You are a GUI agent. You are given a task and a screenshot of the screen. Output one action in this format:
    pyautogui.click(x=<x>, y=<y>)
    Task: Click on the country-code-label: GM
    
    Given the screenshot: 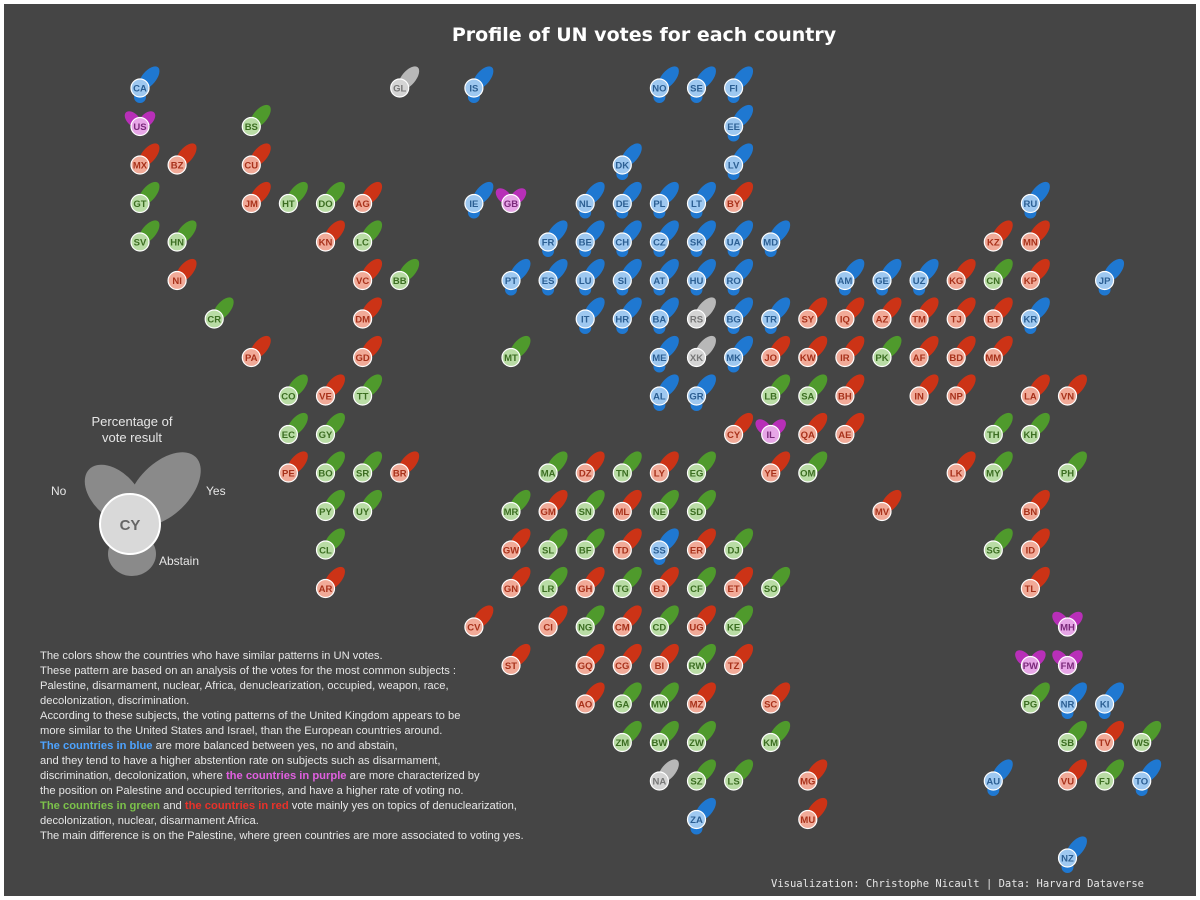 What is the action you would take?
    pyautogui.click(x=547, y=512)
    